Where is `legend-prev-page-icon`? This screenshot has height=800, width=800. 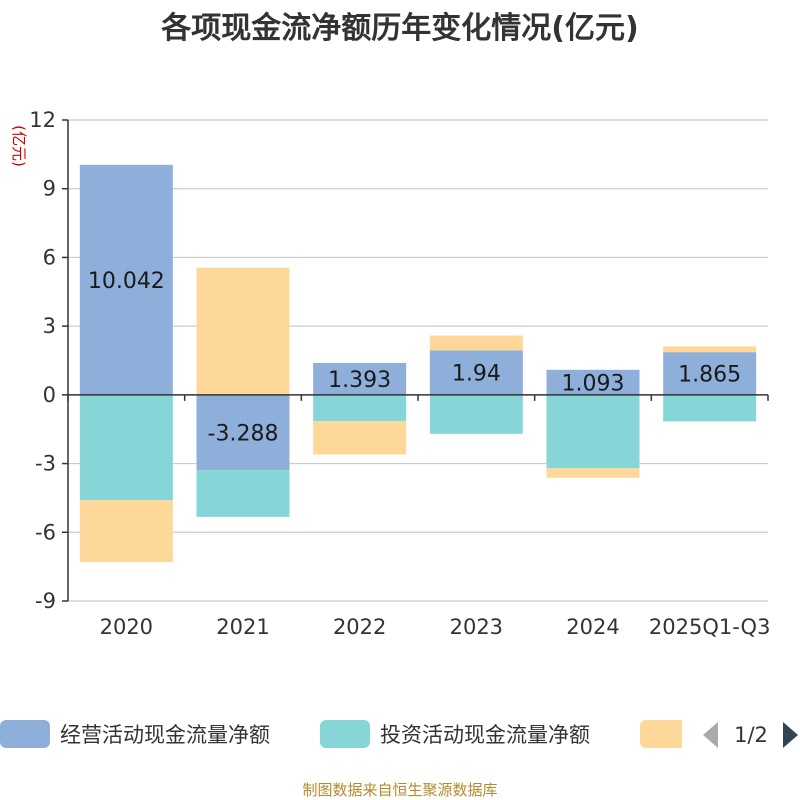
legend-prev-page-icon is located at coordinates (710, 735).